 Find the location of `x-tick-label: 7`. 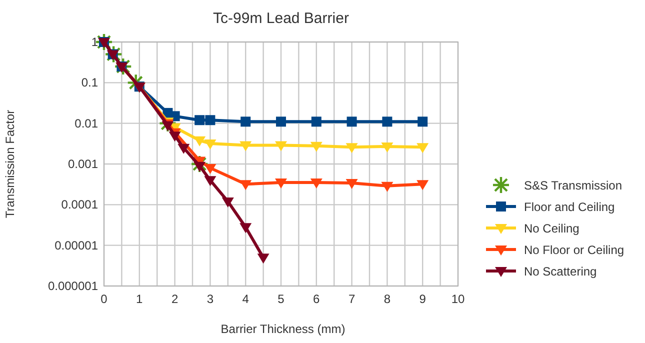

x-tick-label: 7 is located at coordinates (352, 299).